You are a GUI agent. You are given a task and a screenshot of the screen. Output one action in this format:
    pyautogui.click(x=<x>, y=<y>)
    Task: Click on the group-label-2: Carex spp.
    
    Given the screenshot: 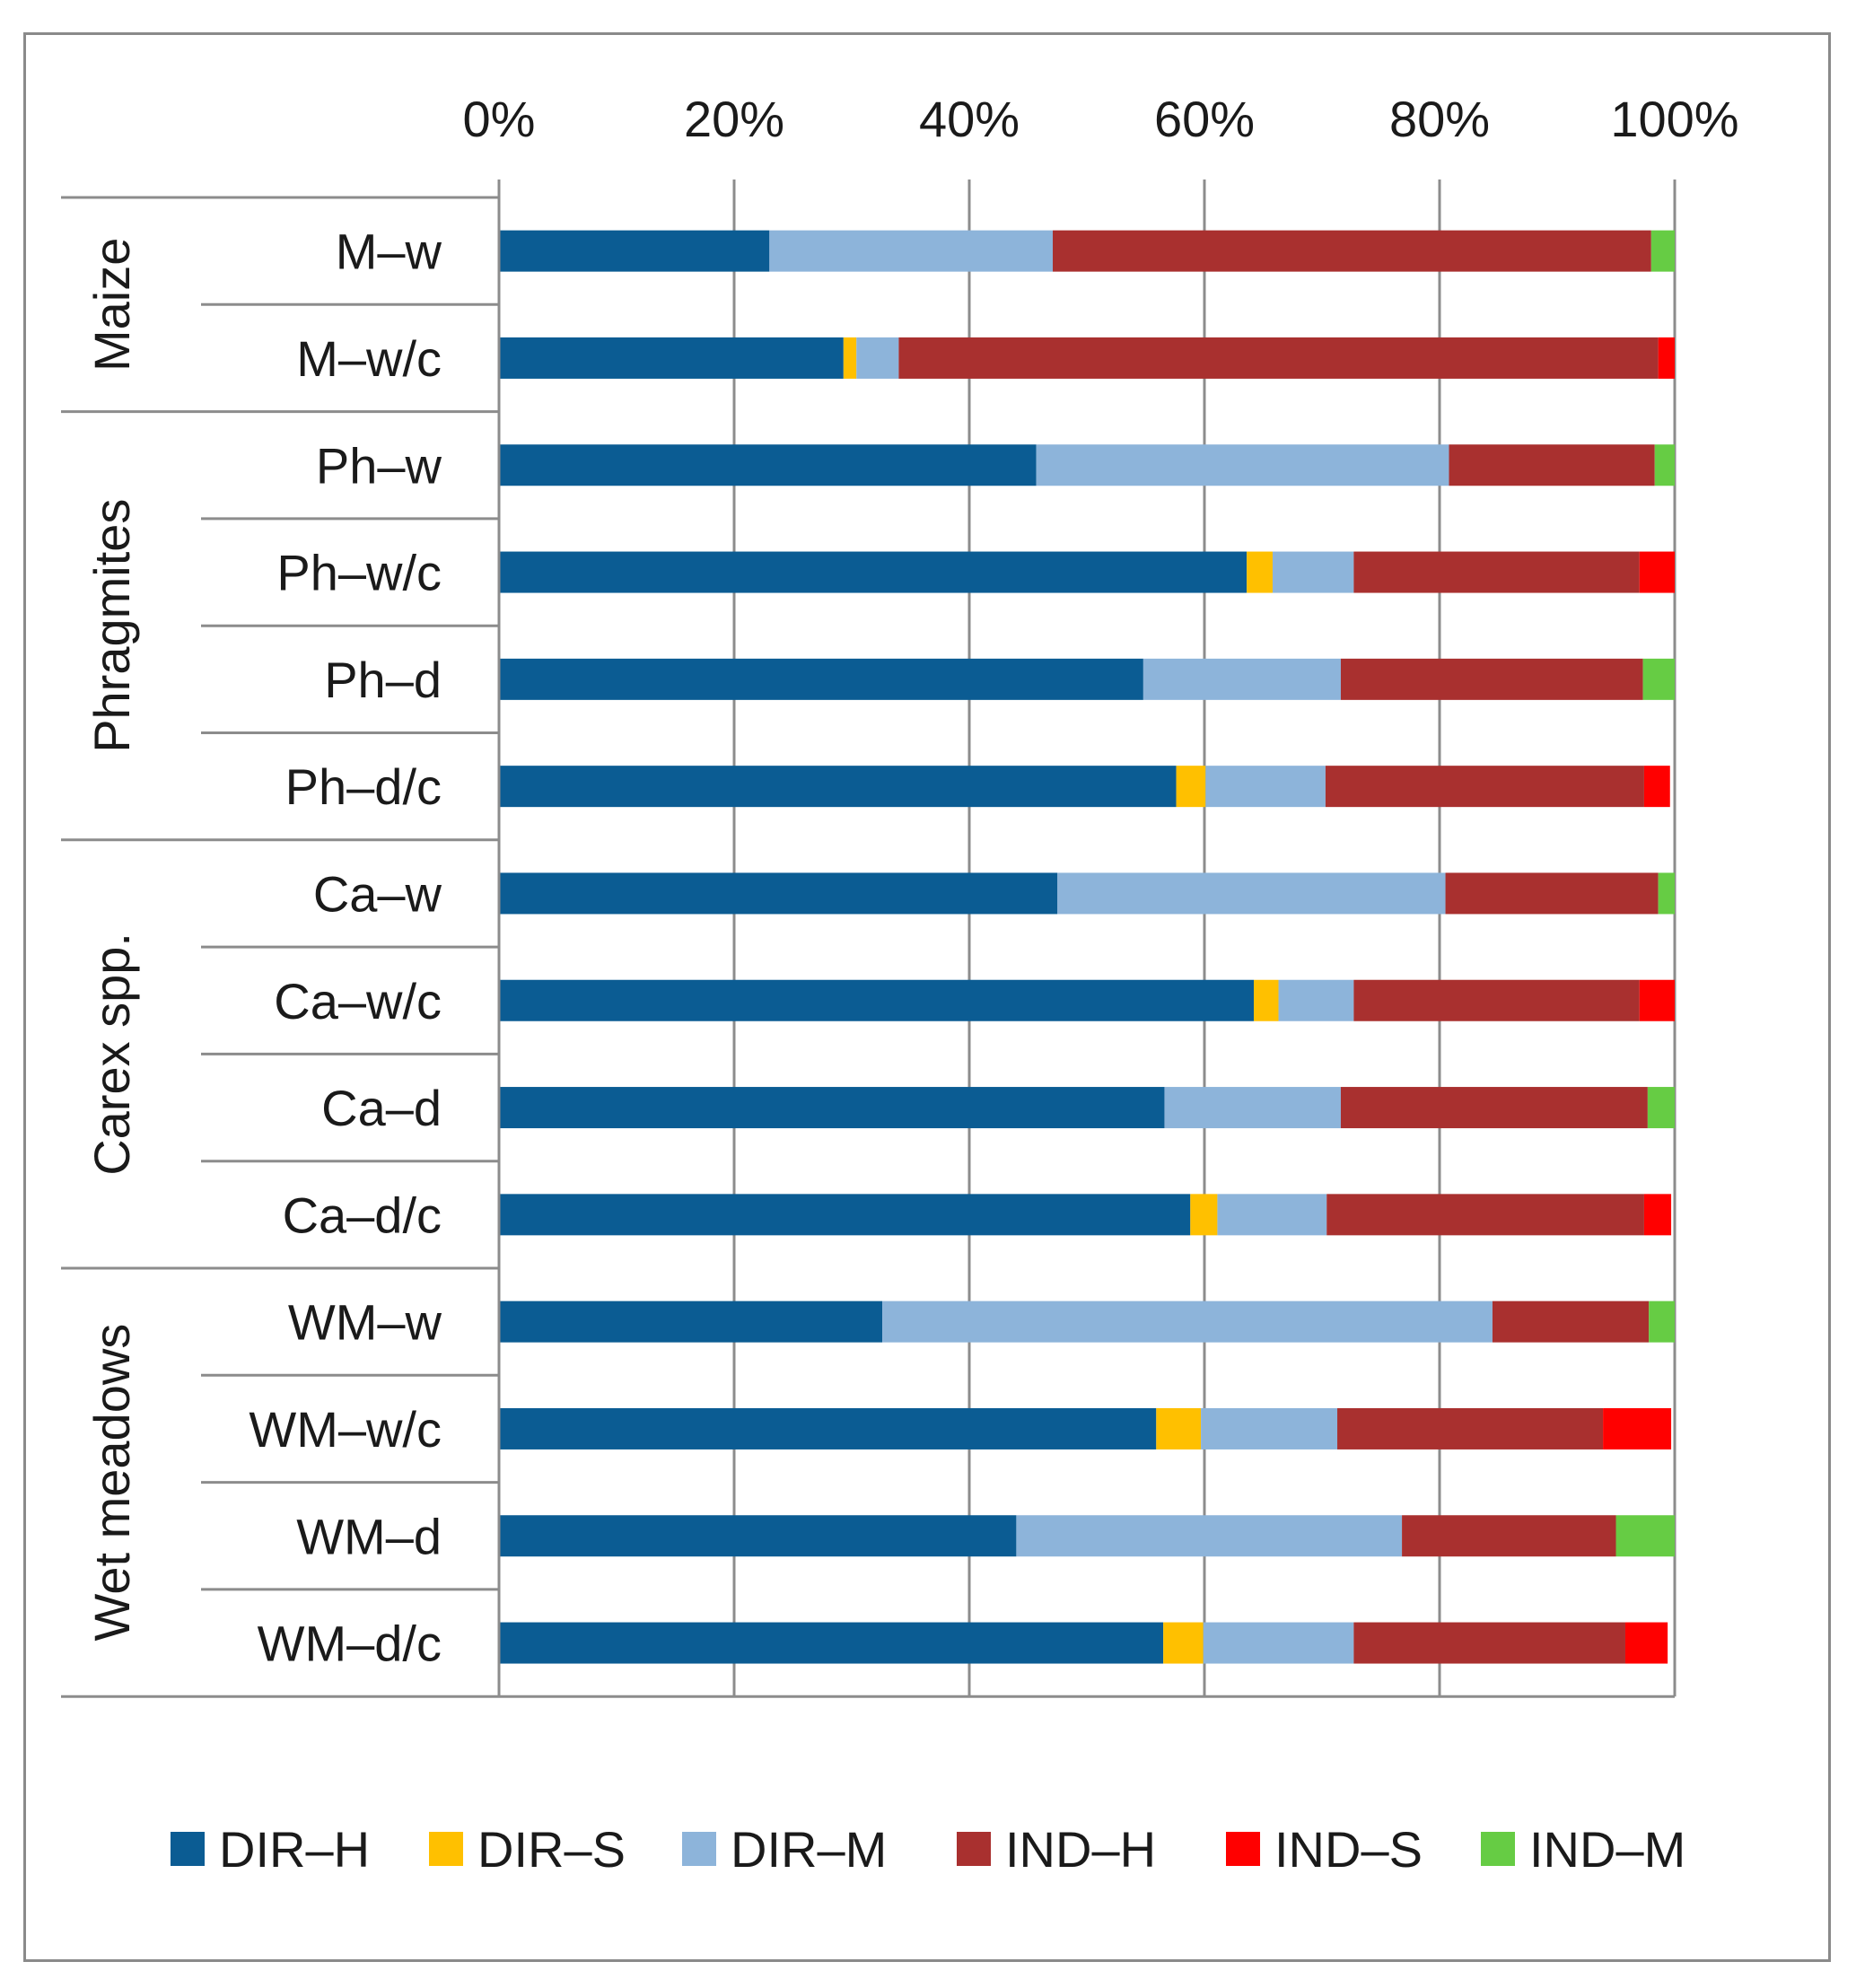 What is the action you would take?
    pyautogui.click(x=112, y=1055)
    